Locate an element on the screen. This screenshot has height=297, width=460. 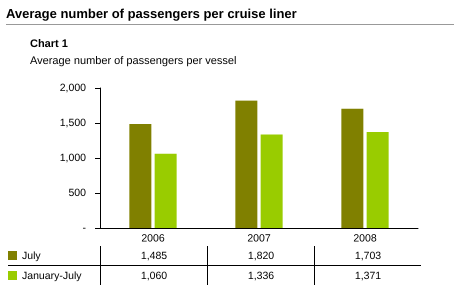
x-tick-label: 2006 is located at coordinates (153, 238).